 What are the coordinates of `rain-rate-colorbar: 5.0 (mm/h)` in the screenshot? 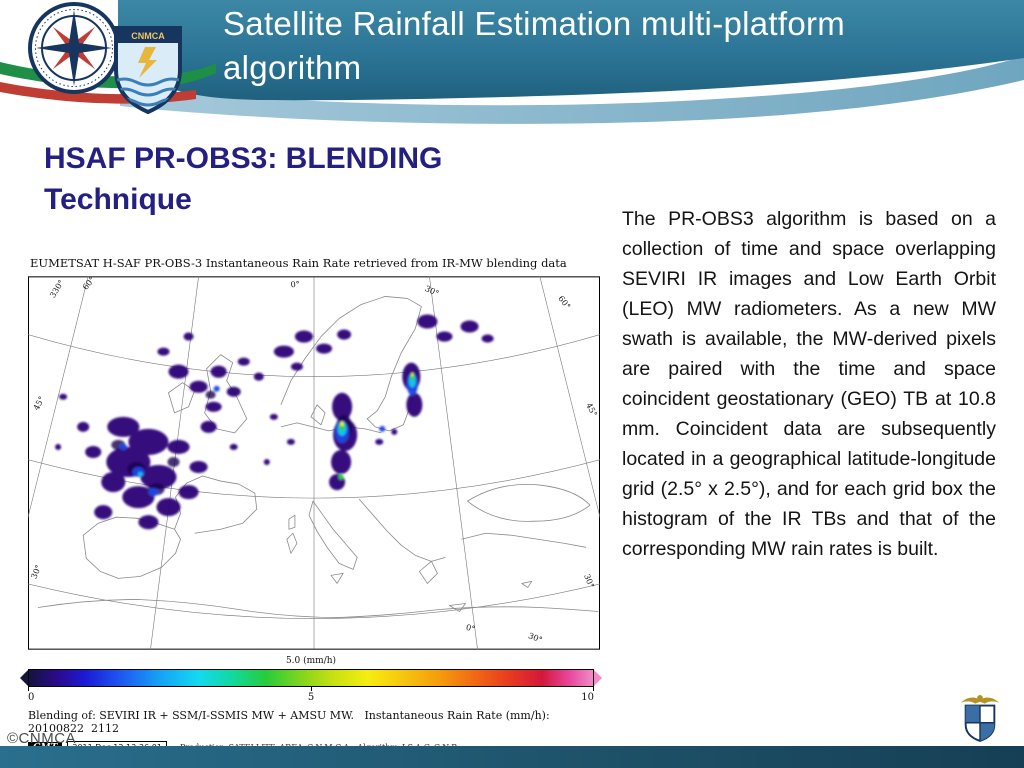 It's located at (311, 673).